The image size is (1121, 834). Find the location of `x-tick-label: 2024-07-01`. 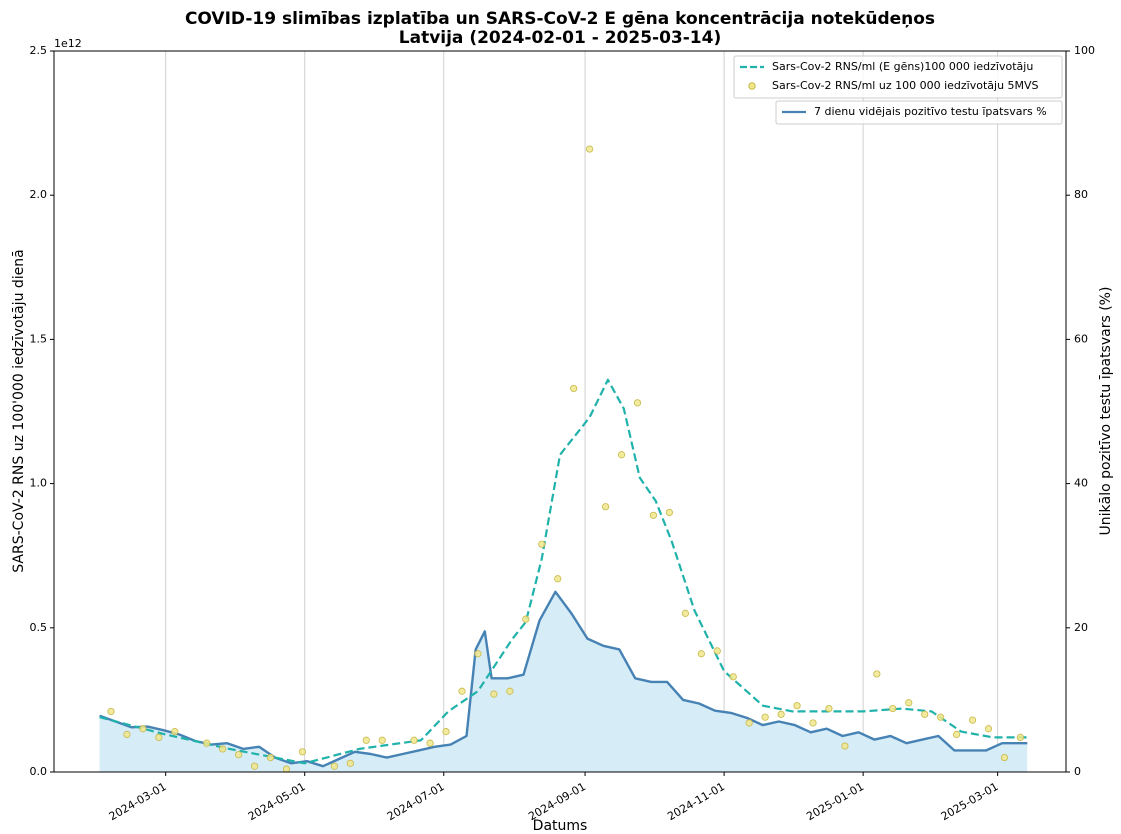

x-tick-label: 2024-07-01 is located at coordinates (416, 801).